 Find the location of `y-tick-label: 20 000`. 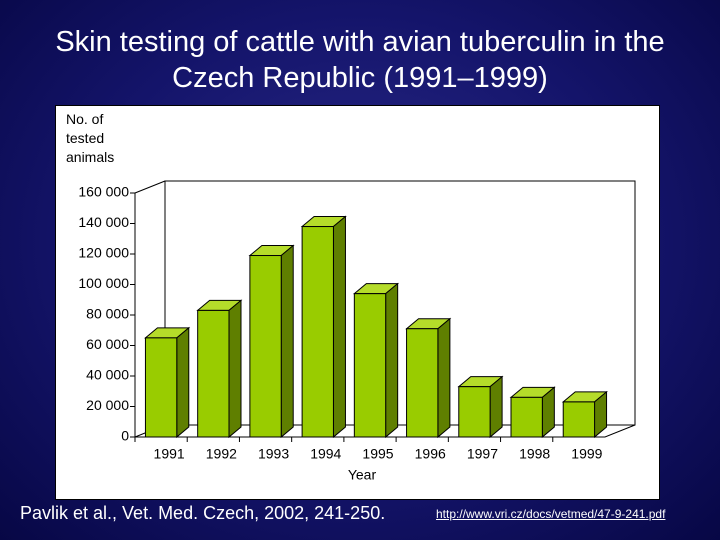

y-tick-label: 20 000 is located at coordinates (107, 405).